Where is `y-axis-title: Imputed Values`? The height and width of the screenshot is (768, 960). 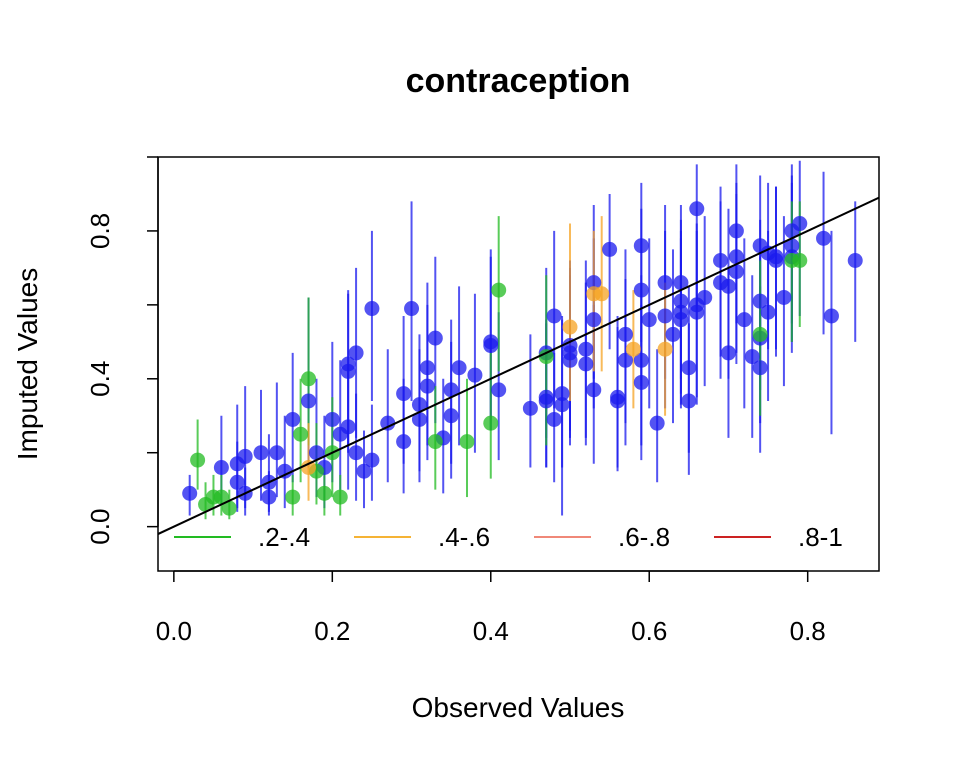 y-axis-title: Imputed Values is located at coordinates (27, 364).